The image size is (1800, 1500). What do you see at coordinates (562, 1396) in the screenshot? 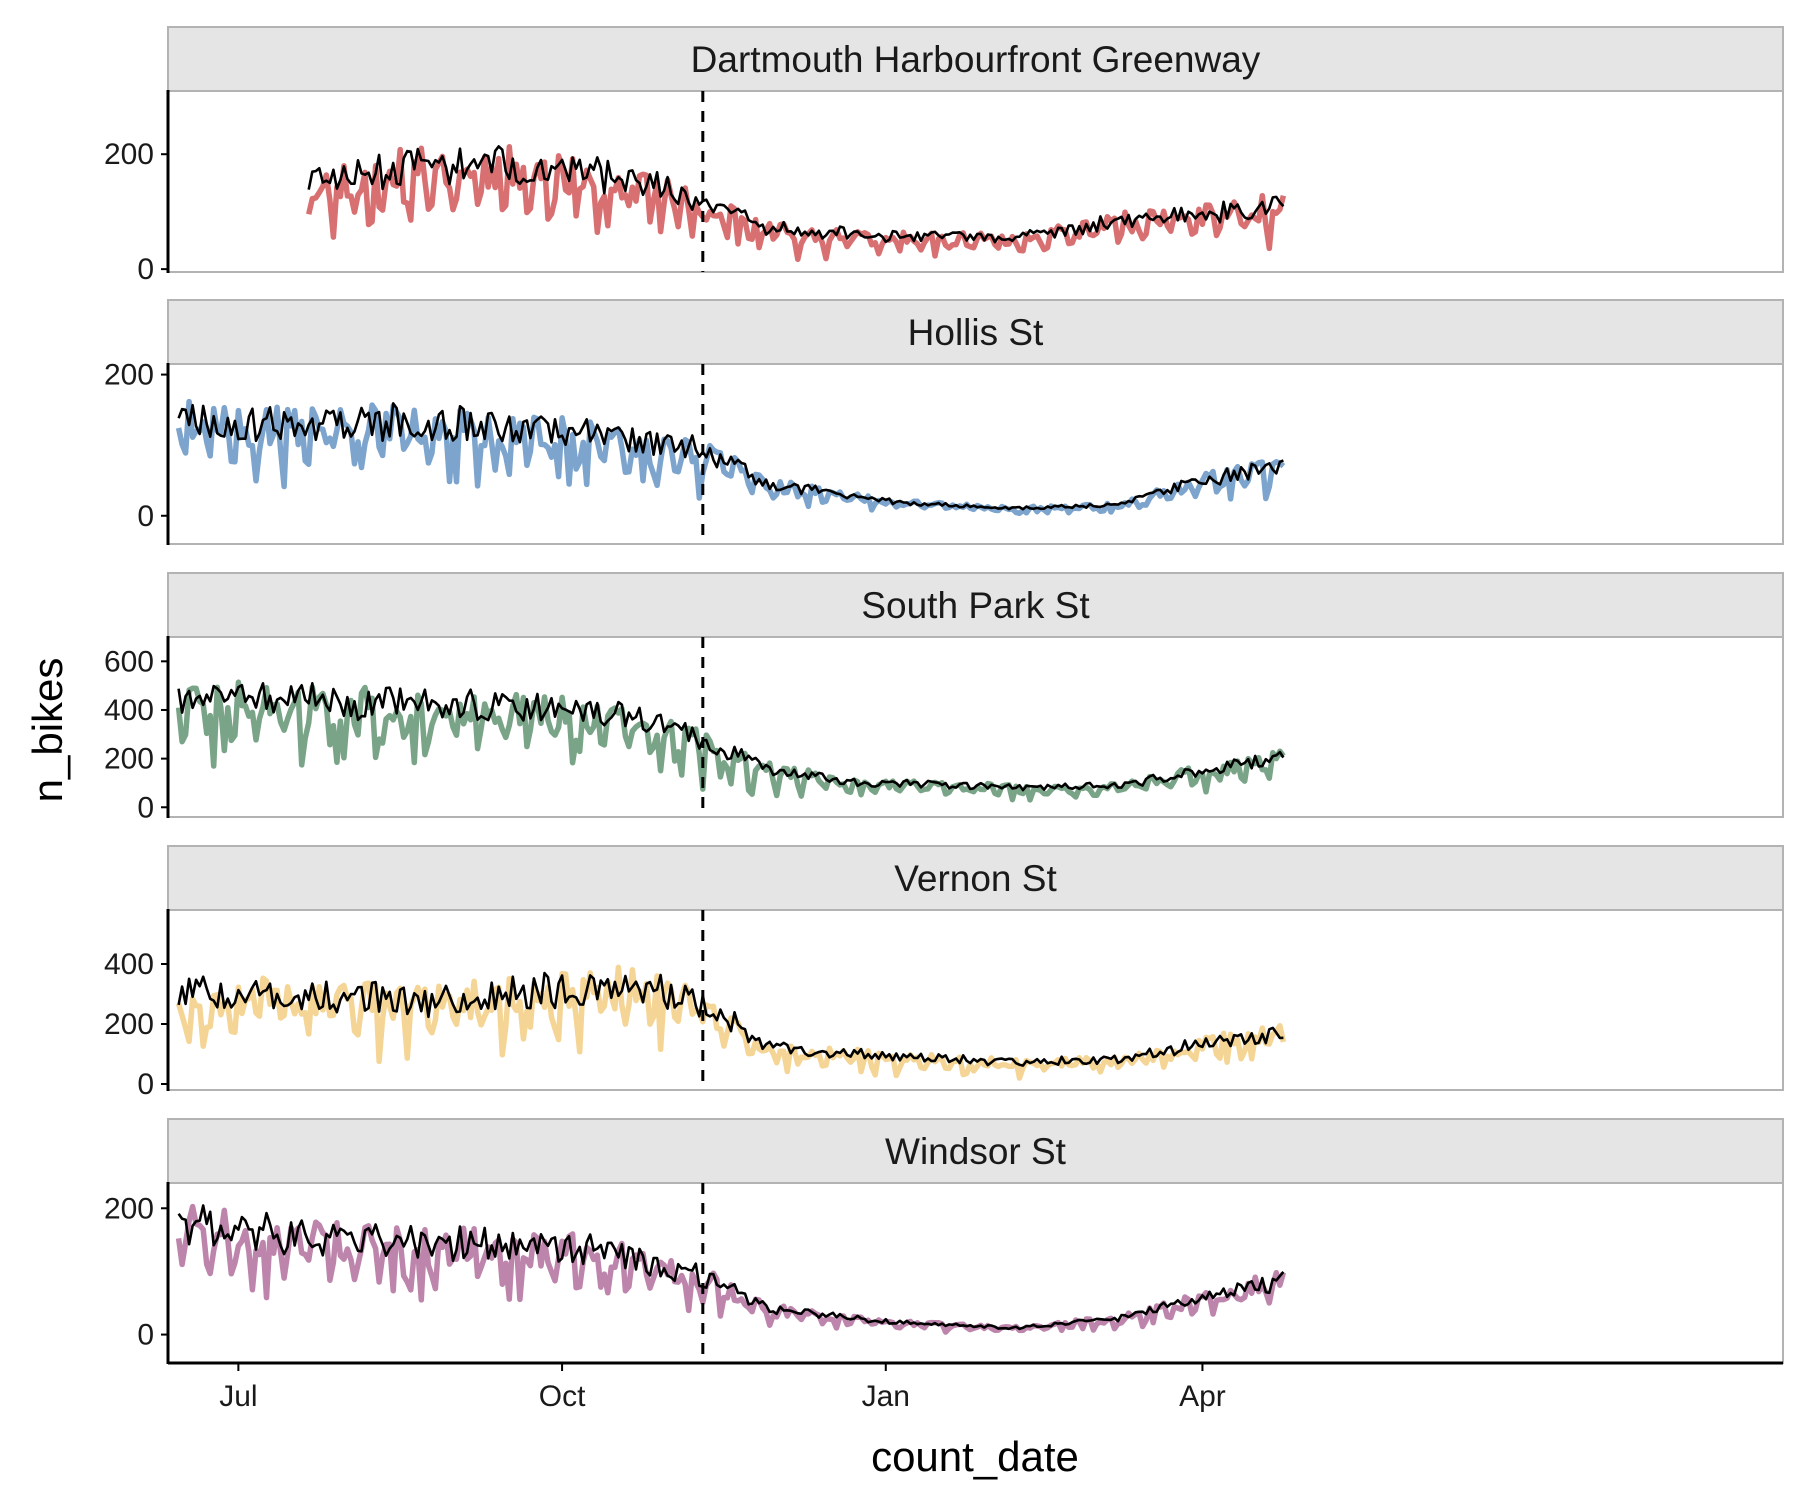
I see `x-tick-label: Oct` at bounding box center [562, 1396].